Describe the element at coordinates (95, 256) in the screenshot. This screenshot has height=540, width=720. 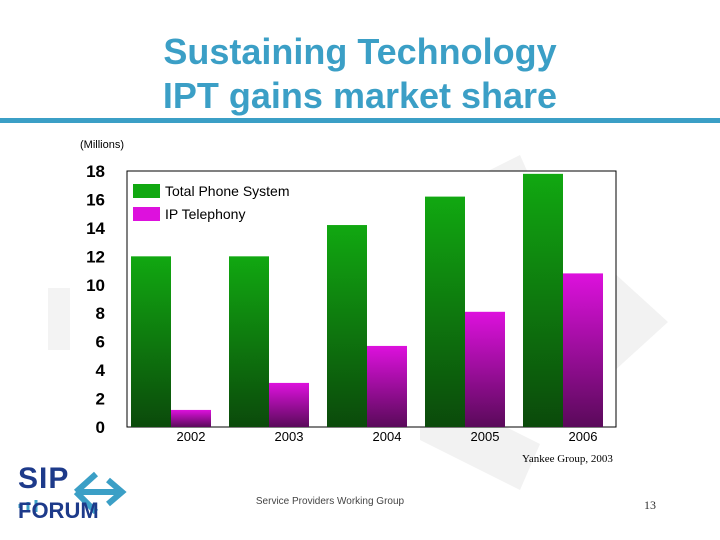
I see `y-tick-label: 12` at that location.